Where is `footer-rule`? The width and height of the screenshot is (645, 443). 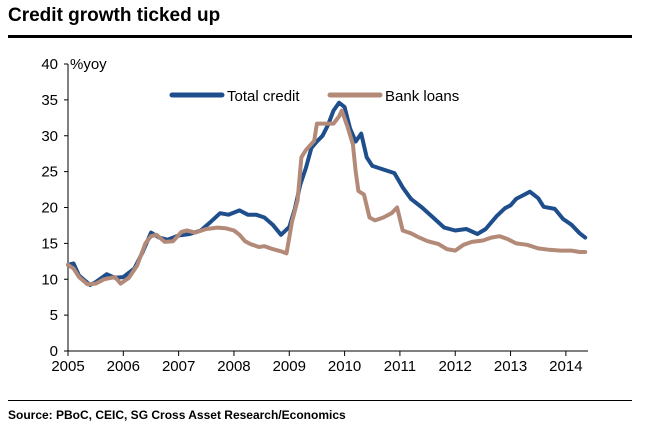
footer-rule is located at coordinates (320, 400).